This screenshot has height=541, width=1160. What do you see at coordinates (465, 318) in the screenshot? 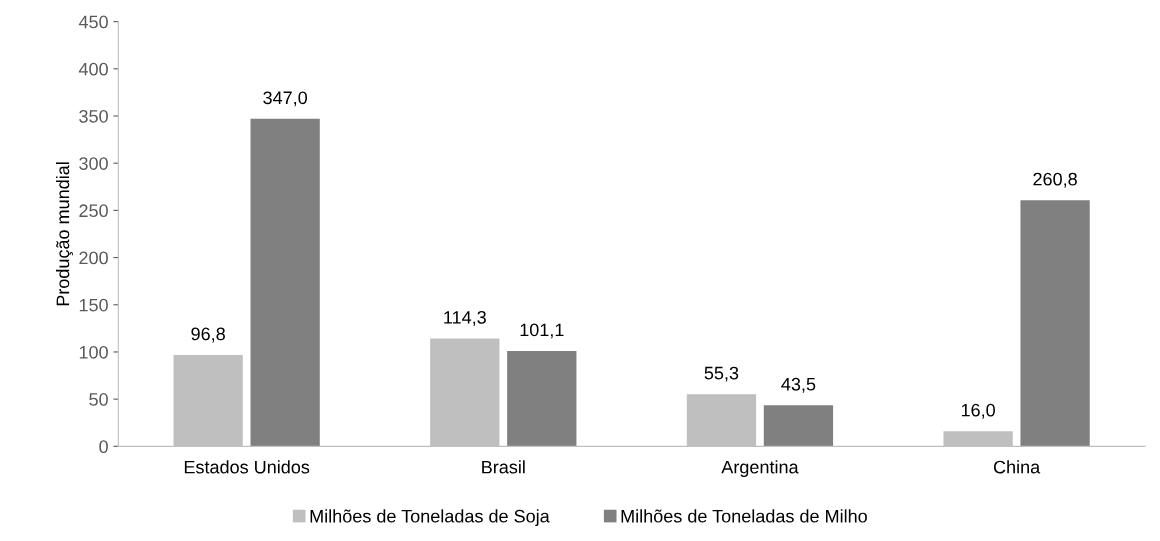
I see `data-label: 114,3` at bounding box center [465, 318].